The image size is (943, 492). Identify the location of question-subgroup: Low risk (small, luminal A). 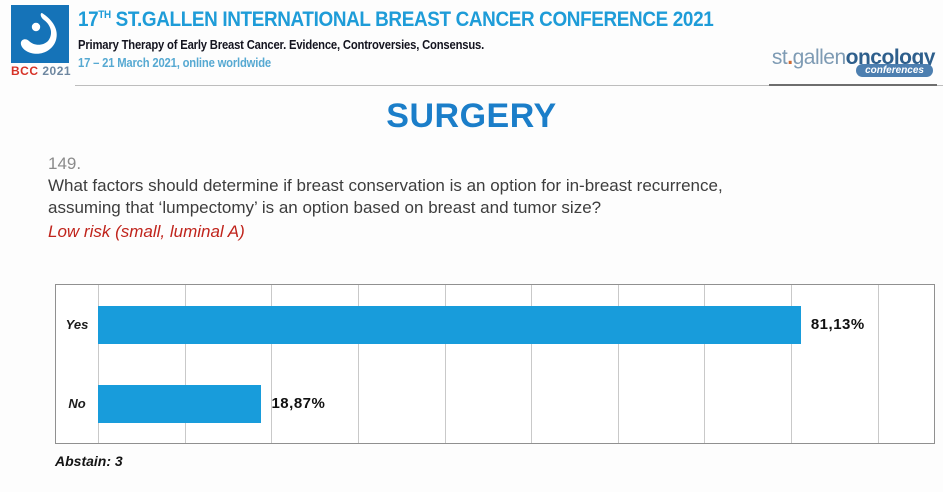
(146, 231).